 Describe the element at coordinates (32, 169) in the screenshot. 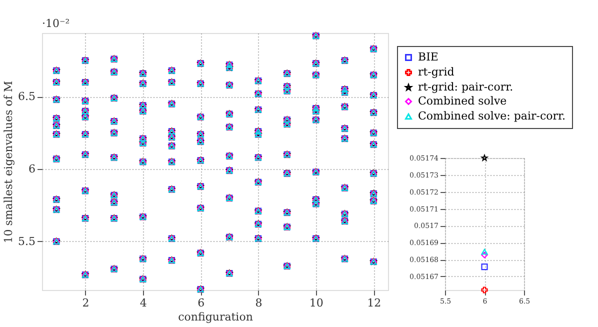

I see `y-tick-label: 6` at that location.